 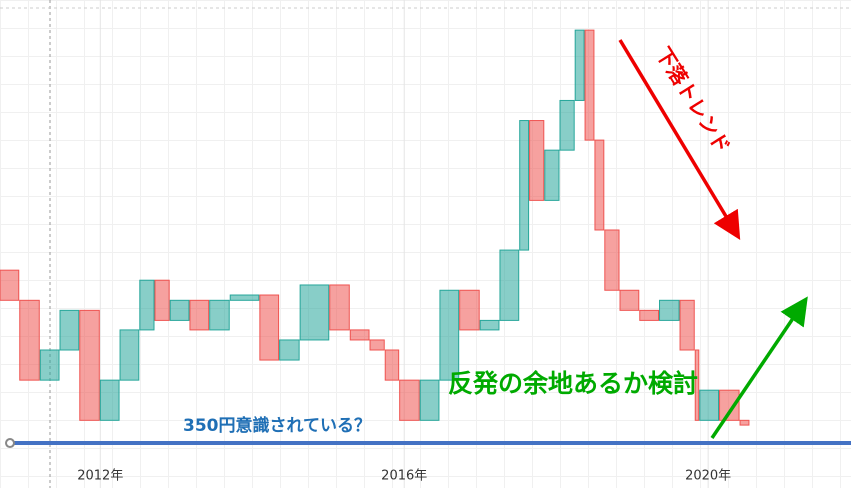 What do you see at coordinates (693, 100) in the screenshot?
I see `annotation: 下落トレンド` at bounding box center [693, 100].